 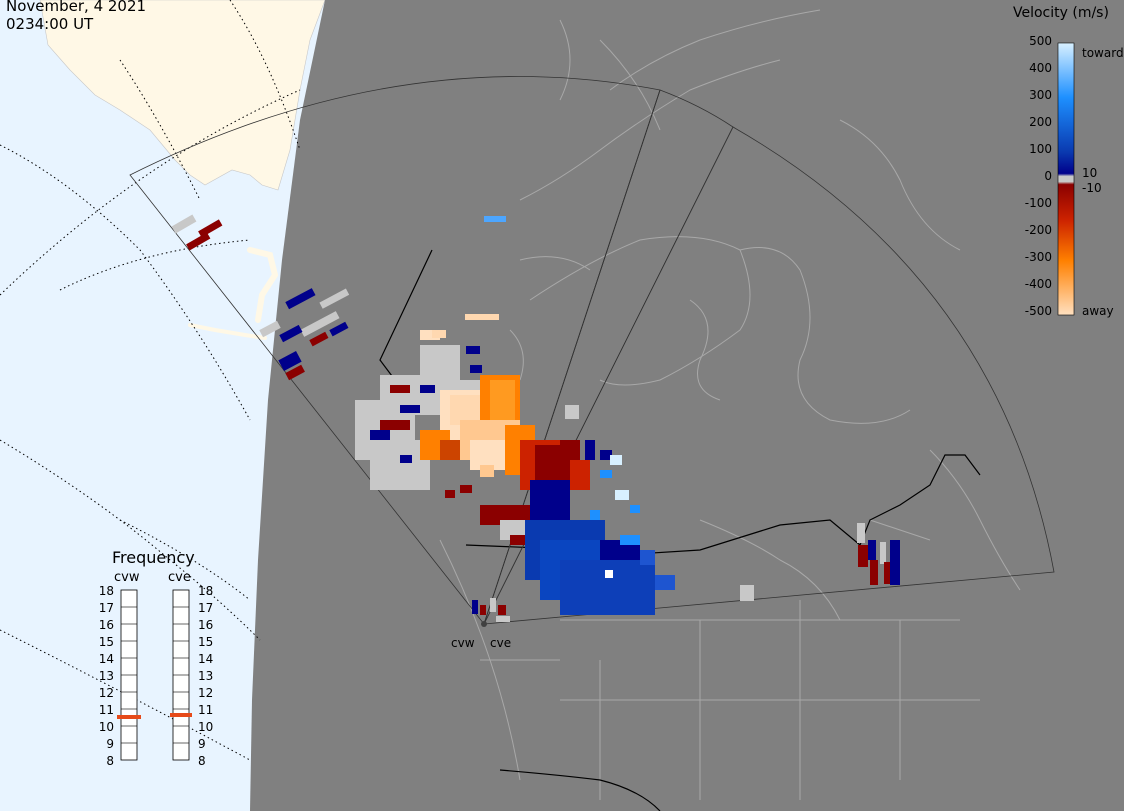 What do you see at coordinates (129, 717) in the screenshot?
I see `freq-indicator-cvw` at bounding box center [129, 717].